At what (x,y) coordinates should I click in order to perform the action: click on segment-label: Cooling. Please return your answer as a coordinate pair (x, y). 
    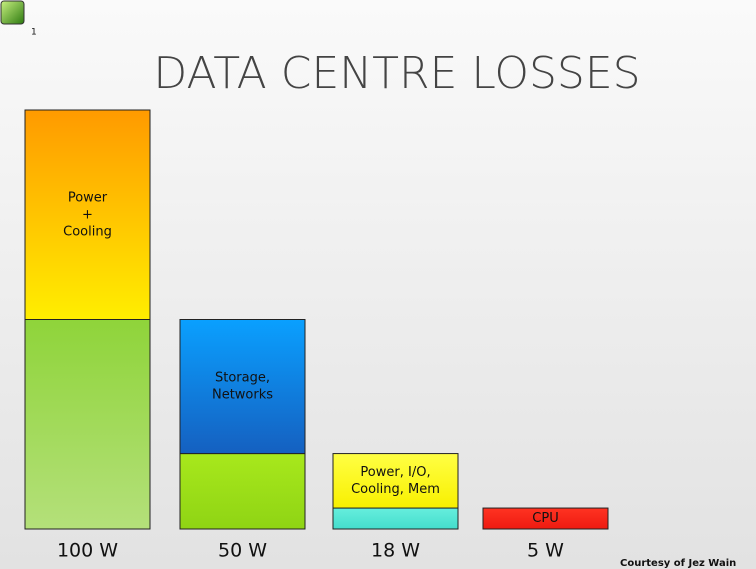
    Looking at the image, I should click on (87, 231).